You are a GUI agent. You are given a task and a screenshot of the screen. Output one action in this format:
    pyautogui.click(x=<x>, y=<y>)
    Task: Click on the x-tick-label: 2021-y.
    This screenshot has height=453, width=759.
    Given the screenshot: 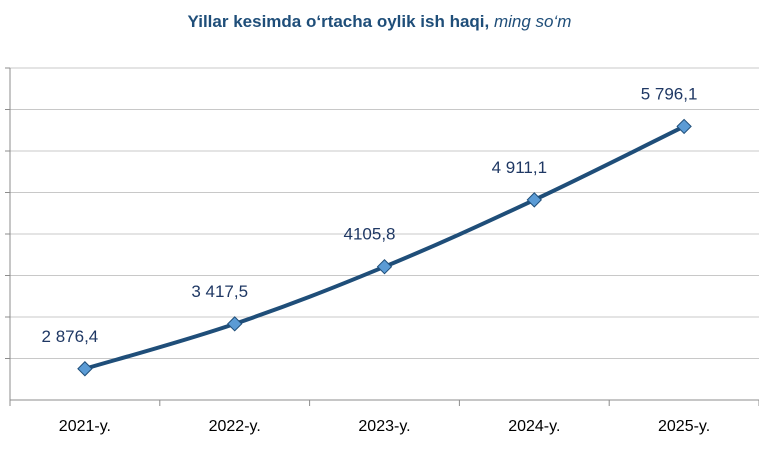 What is the action you would take?
    pyautogui.click(x=85, y=426)
    